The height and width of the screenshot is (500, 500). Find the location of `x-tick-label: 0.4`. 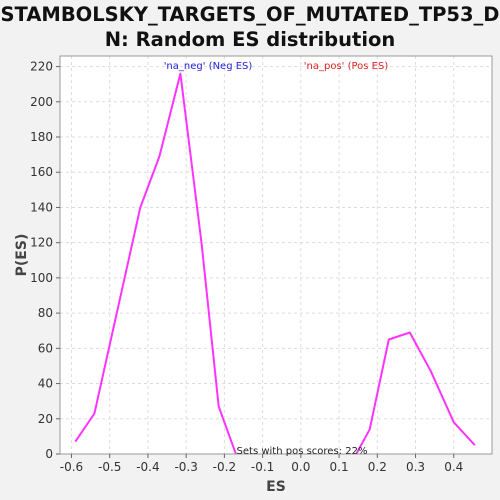

x-tick-label: 0.4 is located at coordinates (453, 467).